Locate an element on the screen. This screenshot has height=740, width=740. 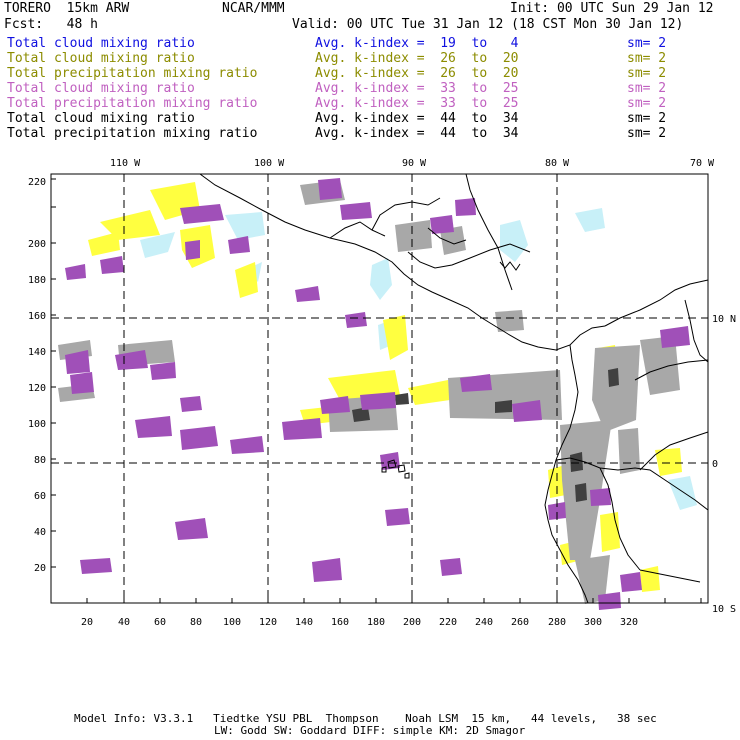
x-tick-label: 180 is located at coordinates (376, 622).